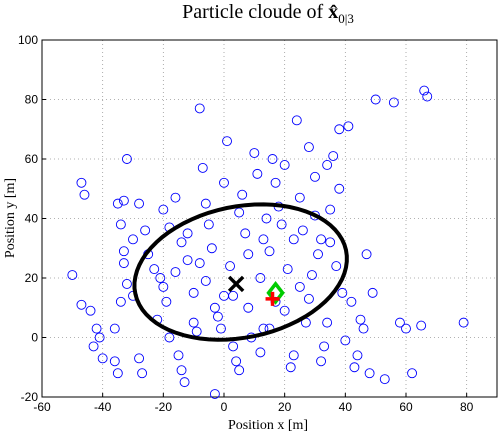 The height and width of the screenshot is (439, 503). Describe the element at coordinates (252, 12) in the screenshot. I see `title-text: Particle cloude of` at that location.